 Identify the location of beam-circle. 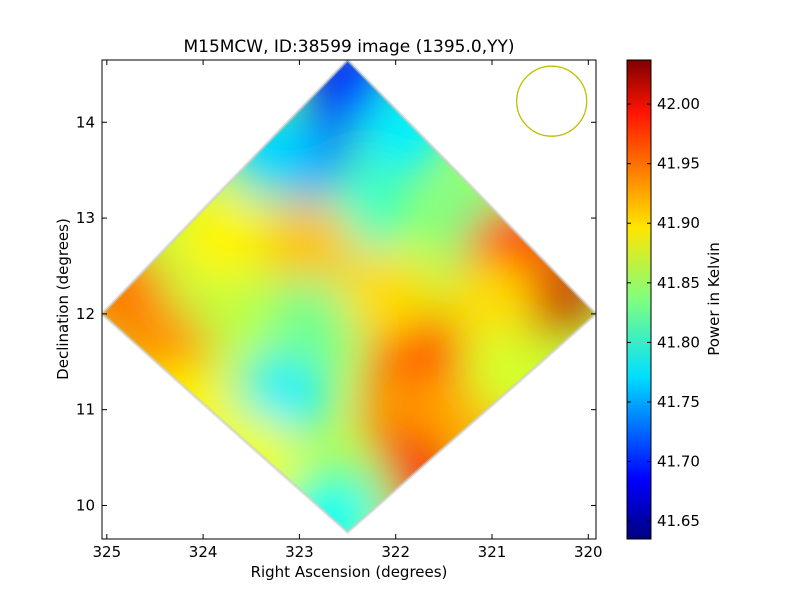
(552, 101).